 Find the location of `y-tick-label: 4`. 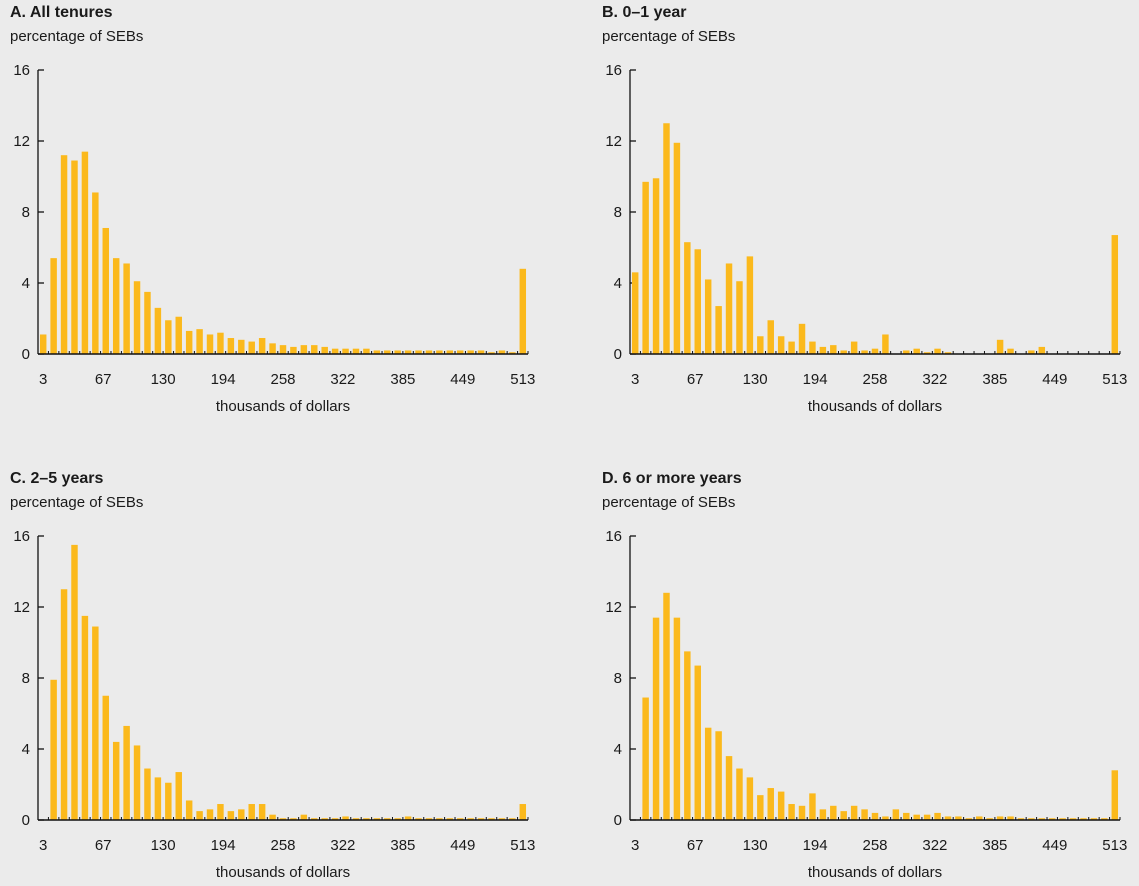

y-tick-label: 4 is located at coordinates (26, 283).